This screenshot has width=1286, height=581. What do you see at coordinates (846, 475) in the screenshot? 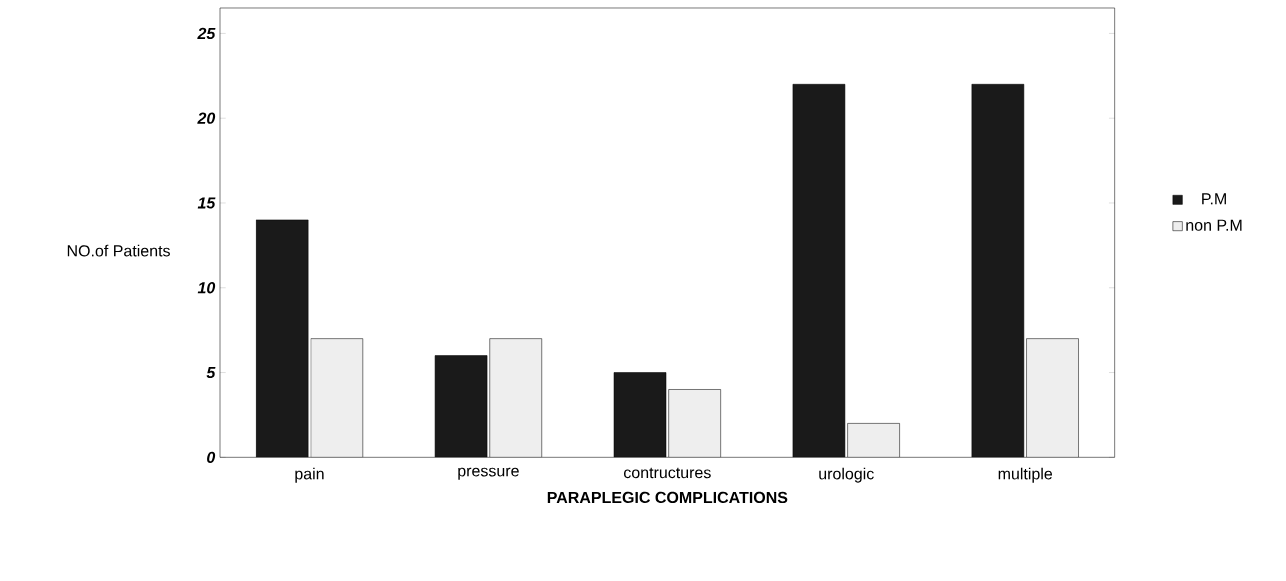
I see `x-tick-label: urologic` at bounding box center [846, 475].